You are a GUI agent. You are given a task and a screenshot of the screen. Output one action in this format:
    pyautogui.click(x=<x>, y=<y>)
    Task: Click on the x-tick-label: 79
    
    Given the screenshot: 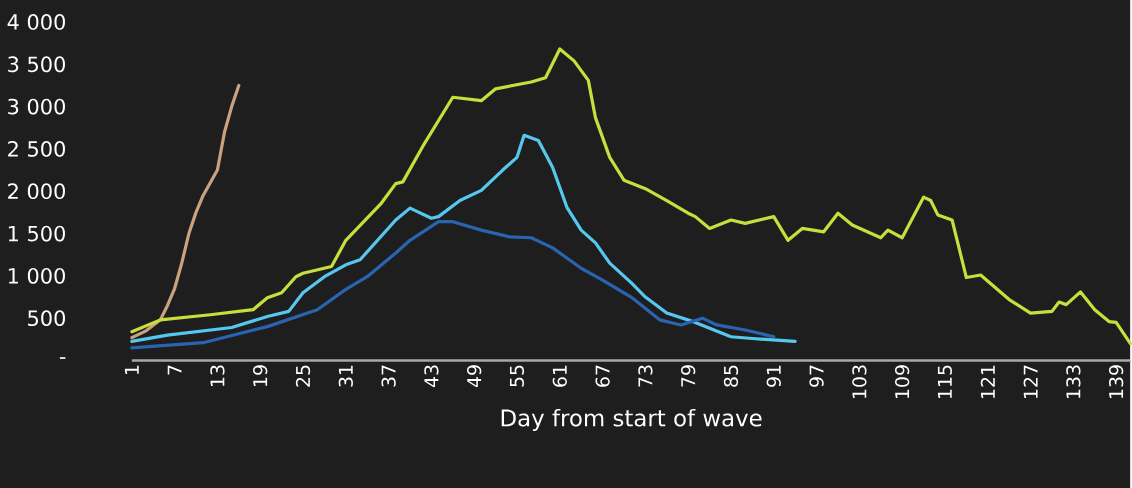 What is the action you would take?
    pyautogui.click(x=688, y=376)
    